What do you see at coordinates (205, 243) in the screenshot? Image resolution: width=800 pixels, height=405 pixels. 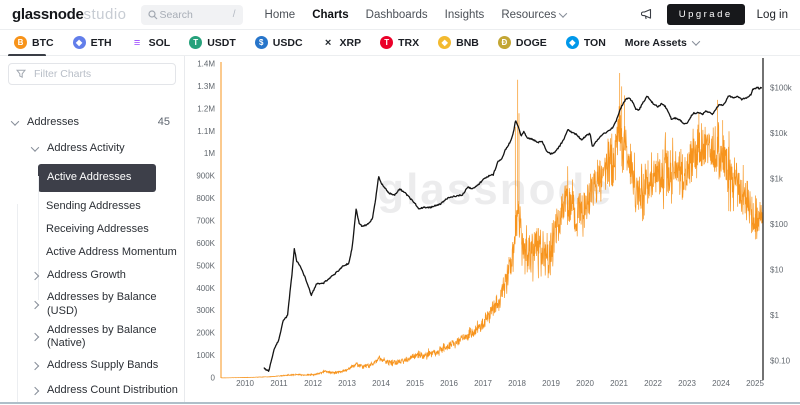 I see `left-axis-tick-label: 600K` at bounding box center [205, 243].